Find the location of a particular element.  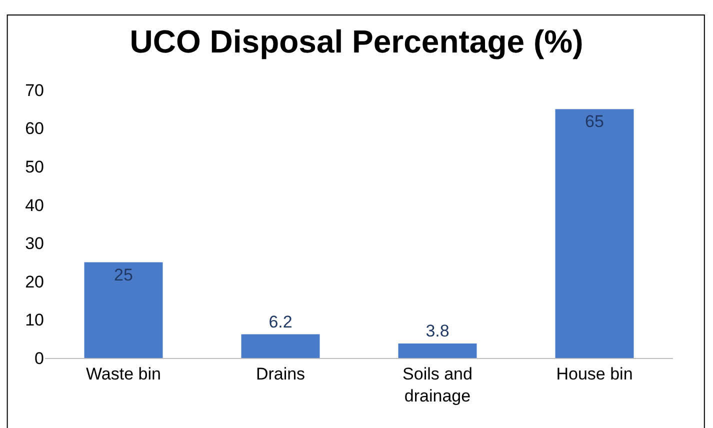

data-label: 25 is located at coordinates (123, 274).